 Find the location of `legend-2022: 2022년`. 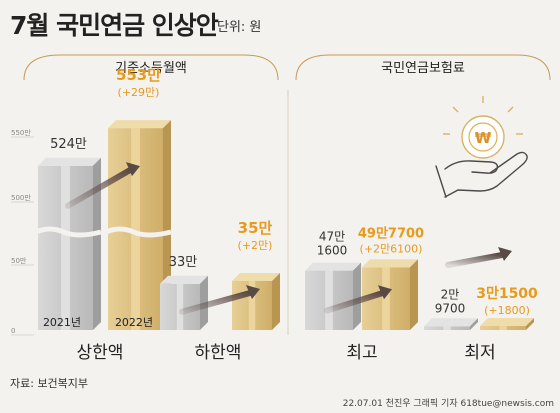

legend-2022: 2022년 is located at coordinates (134, 322).